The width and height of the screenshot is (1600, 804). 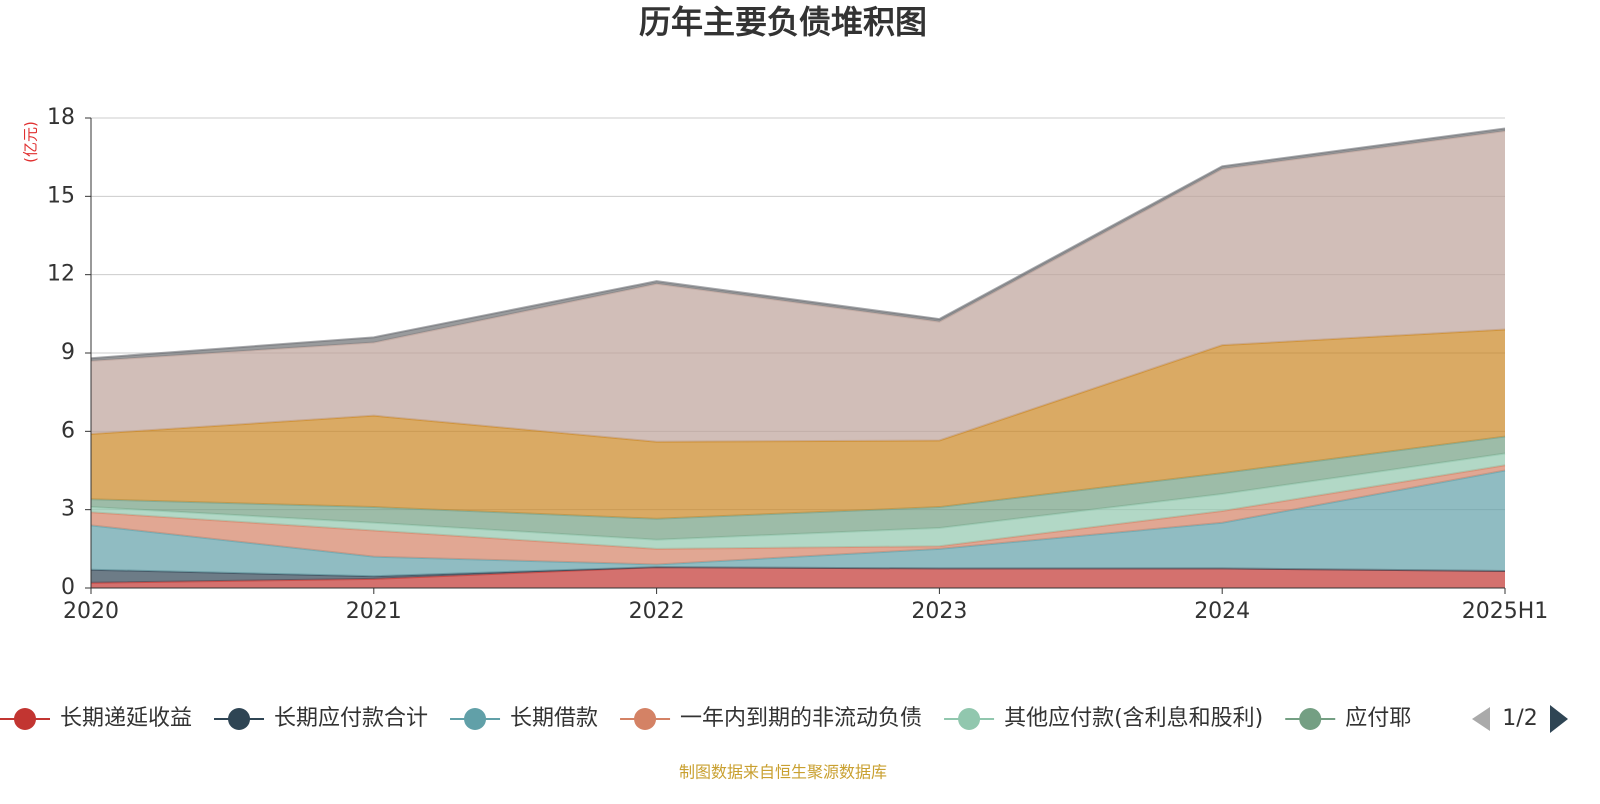 I want to click on legend-label: 一年内到期的非流动负债, so click(x=801, y=718).